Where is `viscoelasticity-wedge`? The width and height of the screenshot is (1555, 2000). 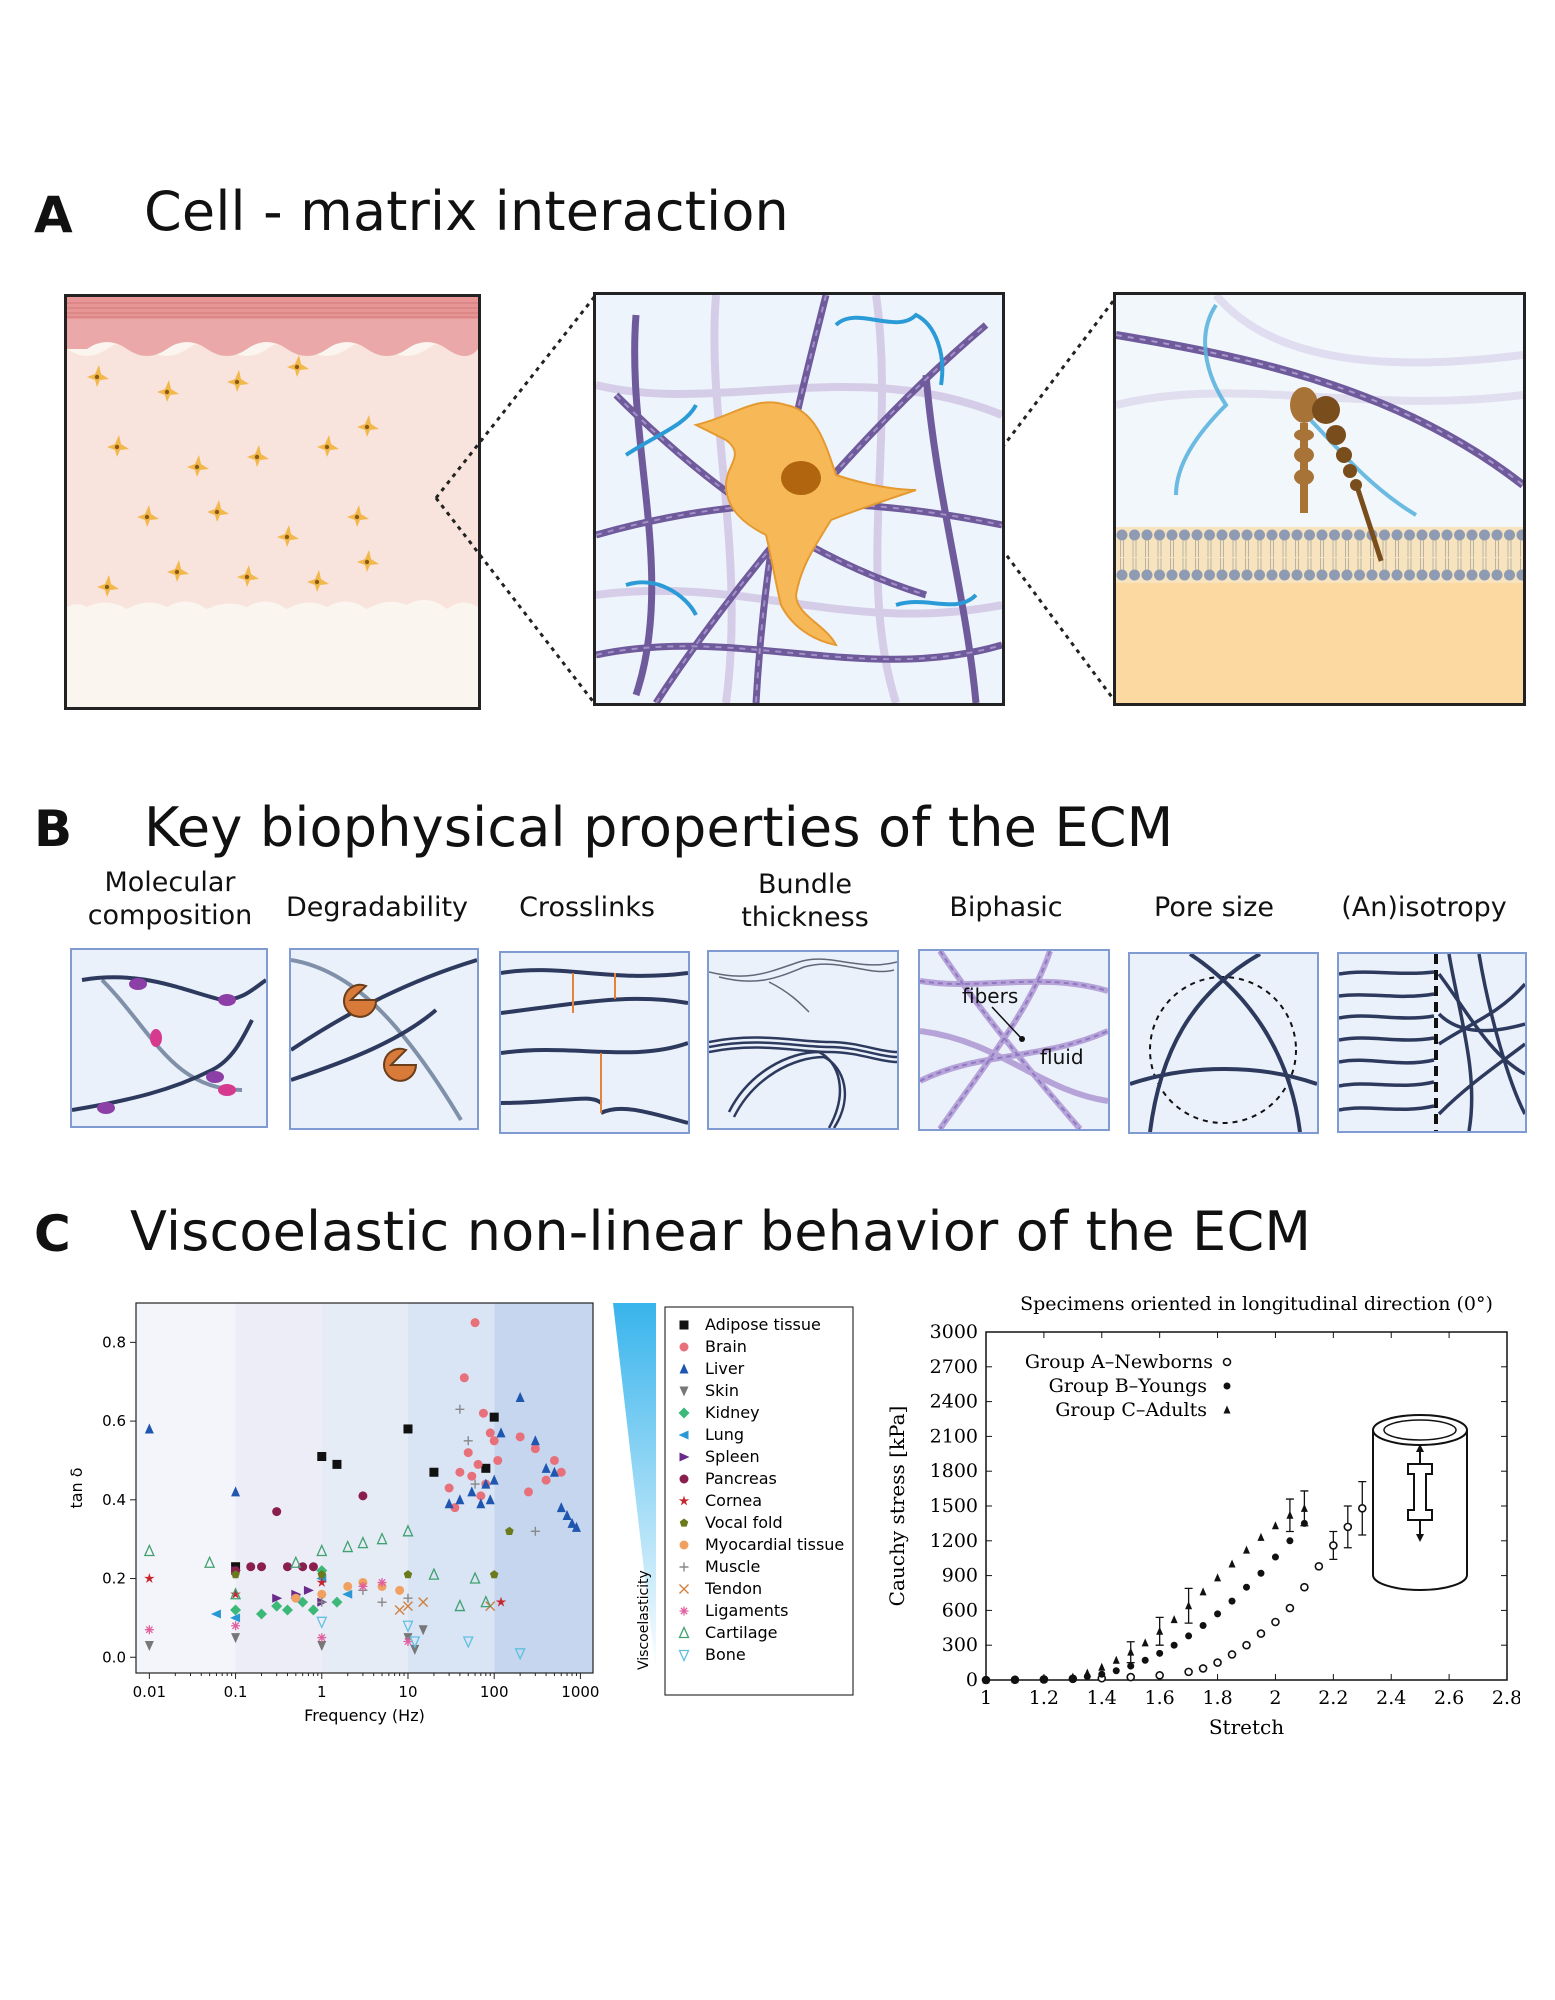
viscoelasticity-wedge is located at coordinates (634, 1488).